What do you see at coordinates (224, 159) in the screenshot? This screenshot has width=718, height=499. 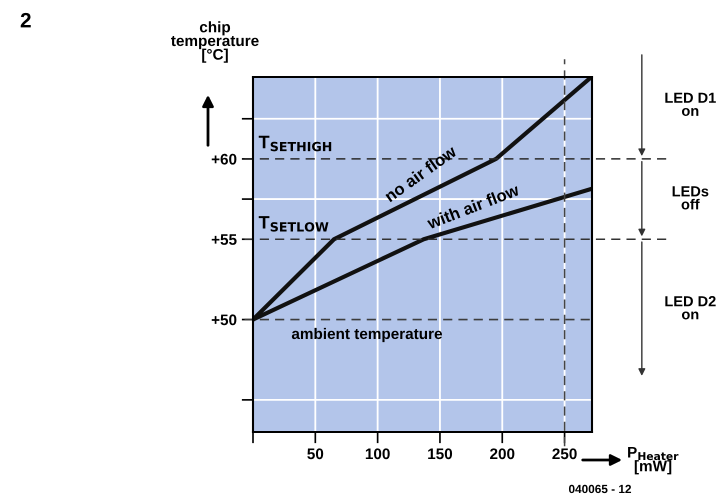 I see `y-tick-label: +60` at bounding box center [224, 159].